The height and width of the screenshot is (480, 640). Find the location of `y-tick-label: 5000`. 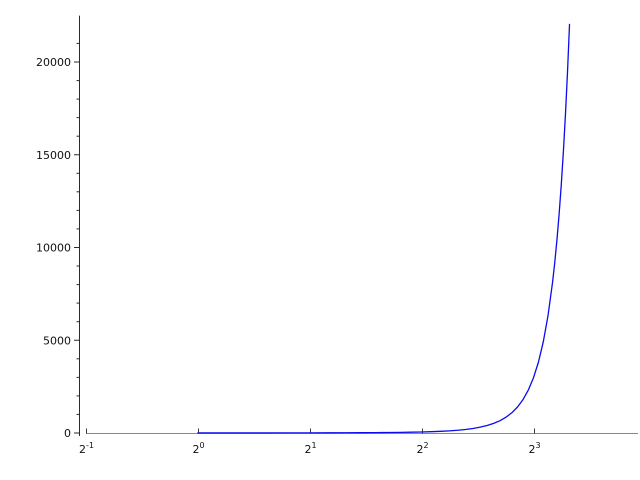

y-tick-label: 5000 is located at coordinates (57, 340).